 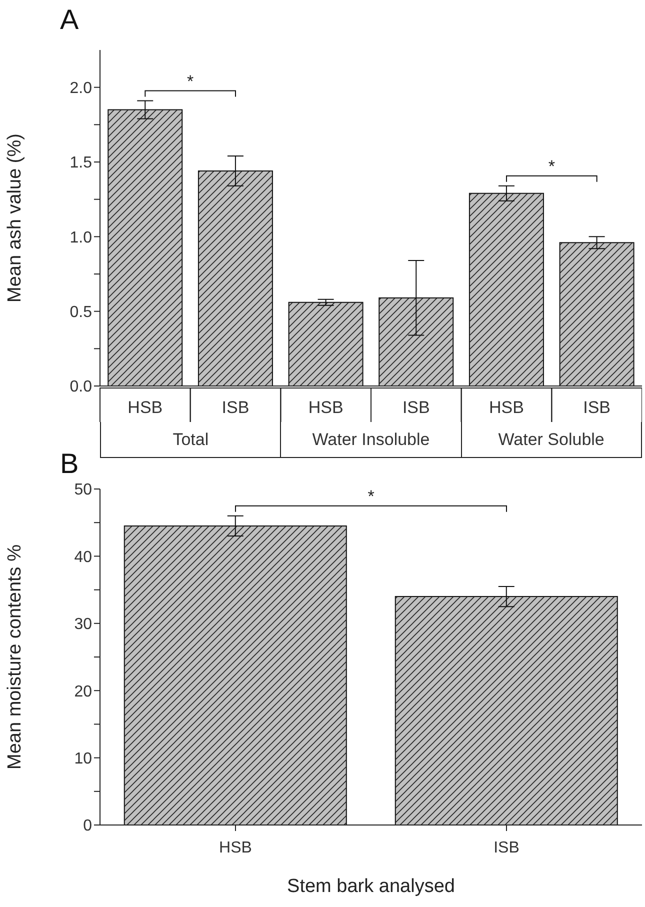 I want to click on chart-title: A, so click(x=69, y=20).